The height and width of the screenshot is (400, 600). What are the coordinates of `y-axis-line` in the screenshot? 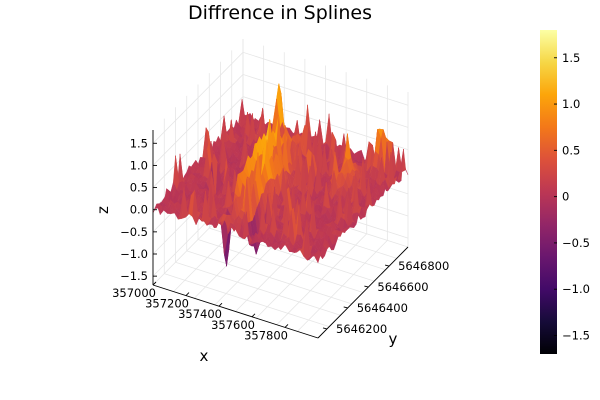 It's located at (363, 292).